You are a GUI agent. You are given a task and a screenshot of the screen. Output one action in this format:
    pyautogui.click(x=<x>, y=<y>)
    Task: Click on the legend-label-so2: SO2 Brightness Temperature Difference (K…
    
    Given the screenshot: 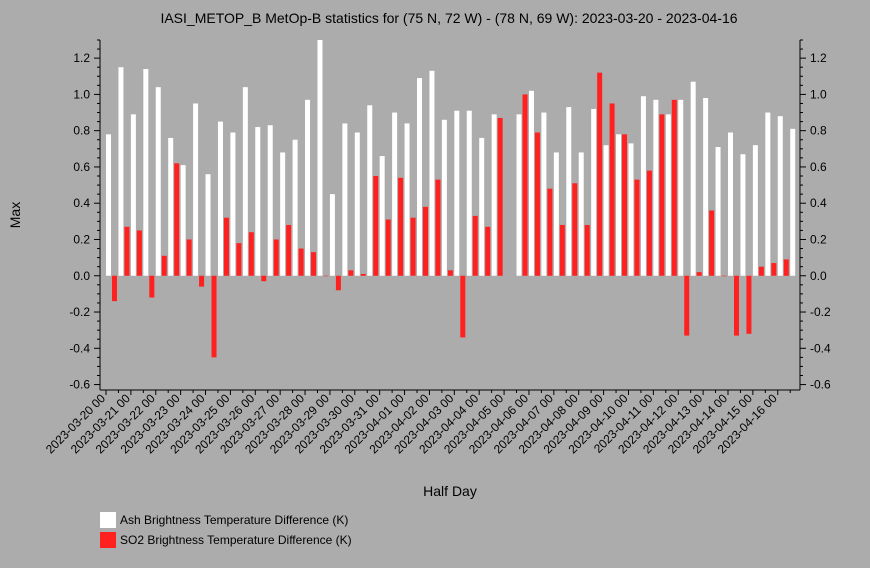 What is the action you would take?
    pyautogui.click(x=236, y=540)
    